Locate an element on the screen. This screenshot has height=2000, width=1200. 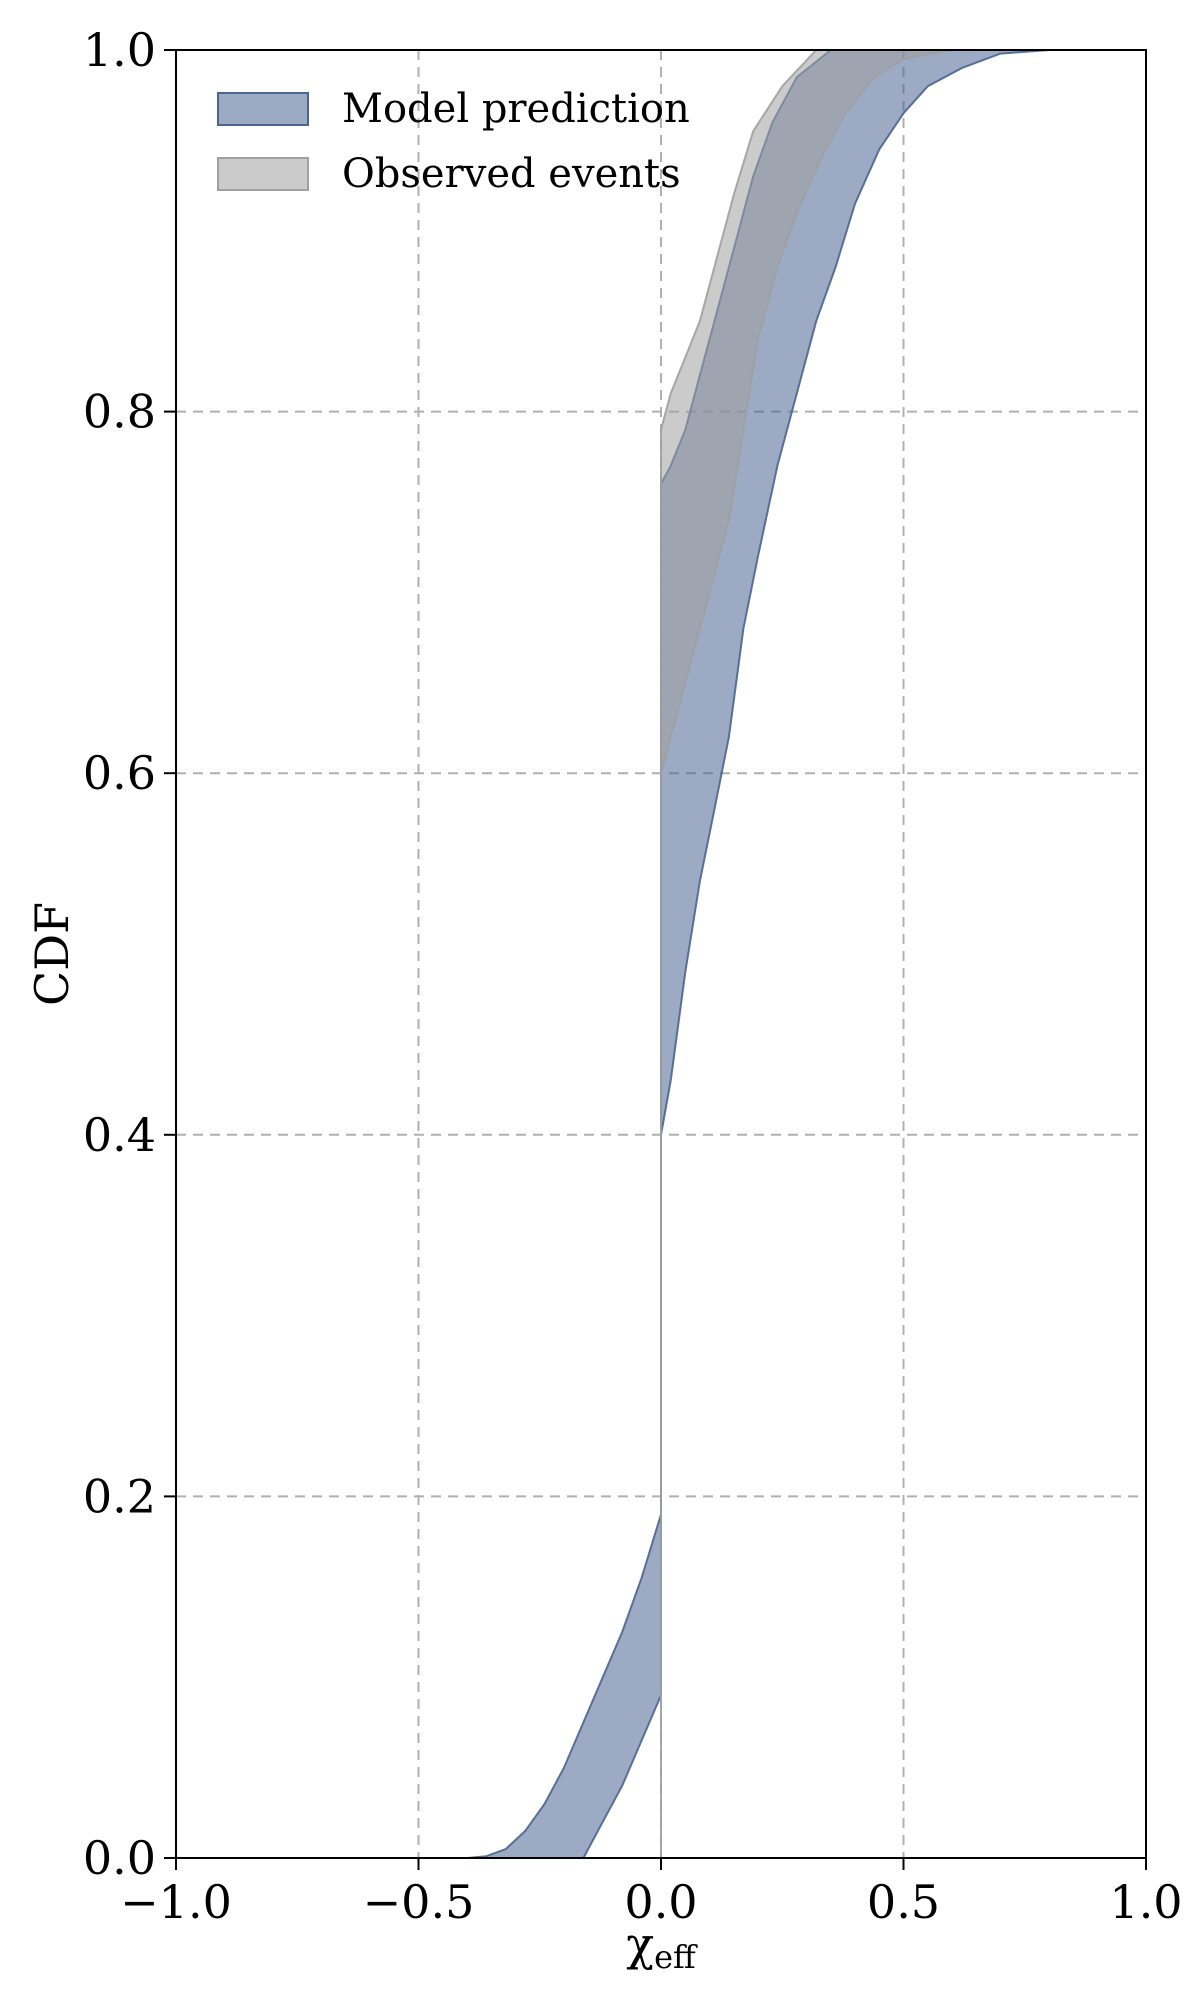
x-tick-label-2: 0.0 is located at coordinates (660, 1902).